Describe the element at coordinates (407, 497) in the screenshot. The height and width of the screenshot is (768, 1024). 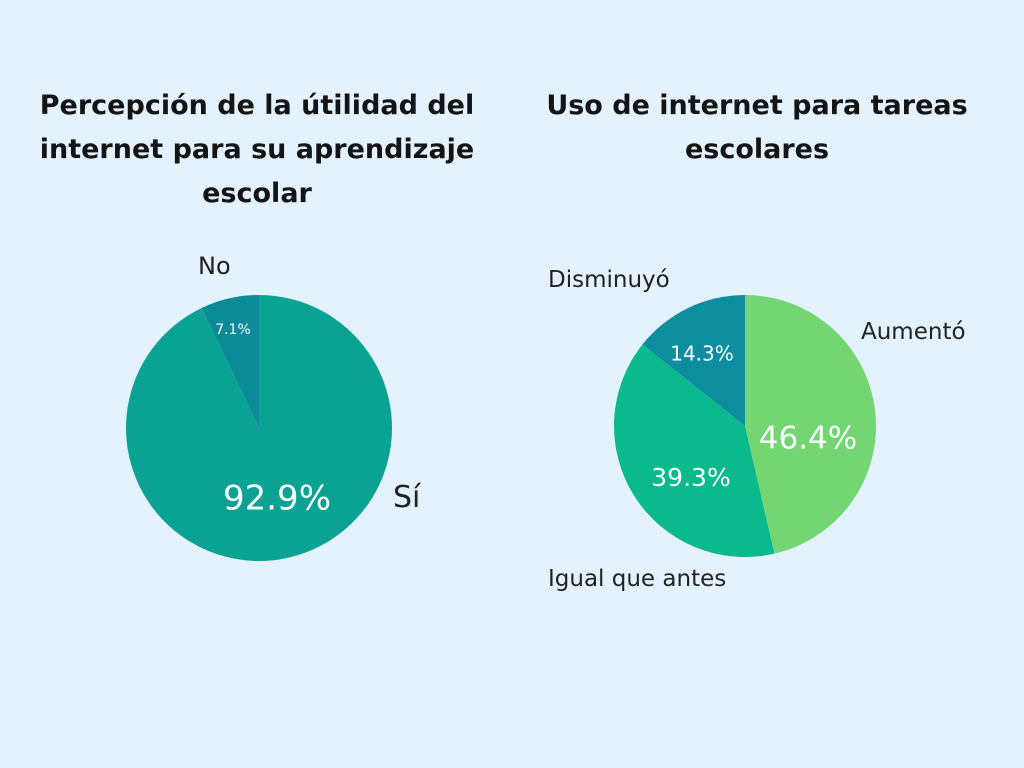
I see `pie-category-label-si: Sí` at that location.